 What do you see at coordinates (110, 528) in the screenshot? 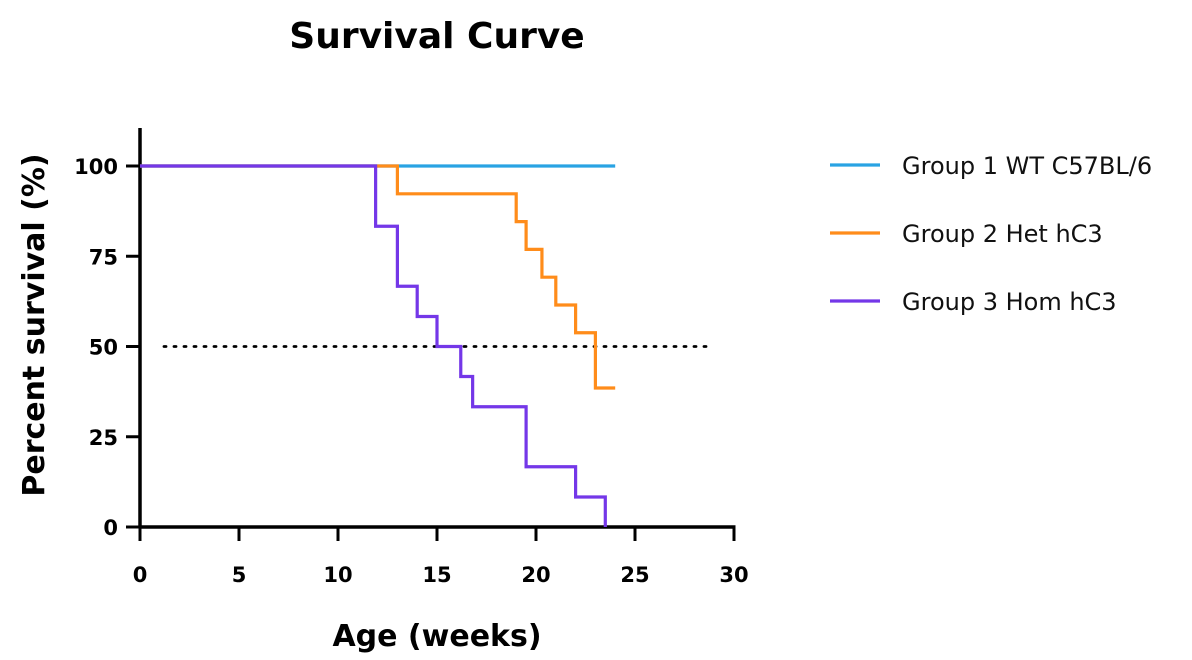
I see `y-tick-label: 0` at bounding box center [110, 528].